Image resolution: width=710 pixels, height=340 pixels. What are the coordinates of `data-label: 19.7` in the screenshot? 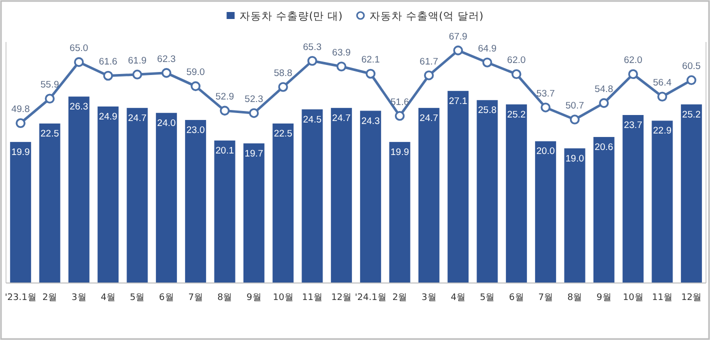 It's located at (254, 154).